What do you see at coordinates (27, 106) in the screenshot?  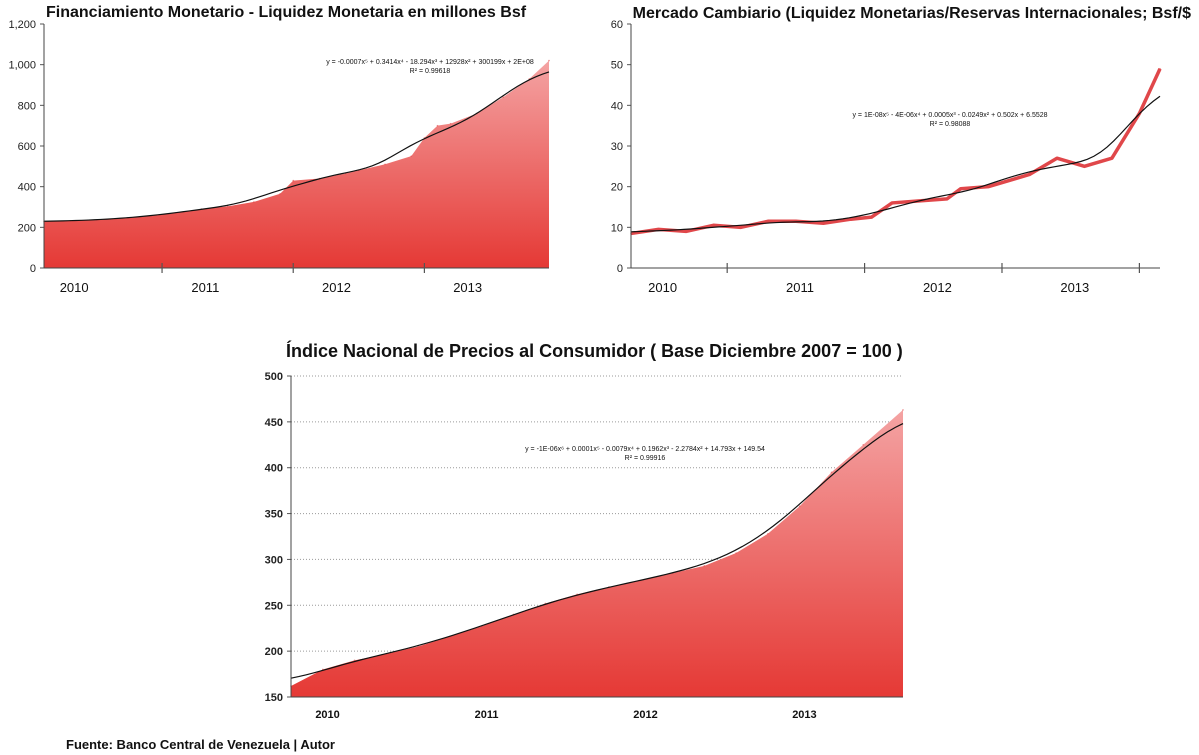 I see `y-tick-label: 800` at bounding box center [27, 106].